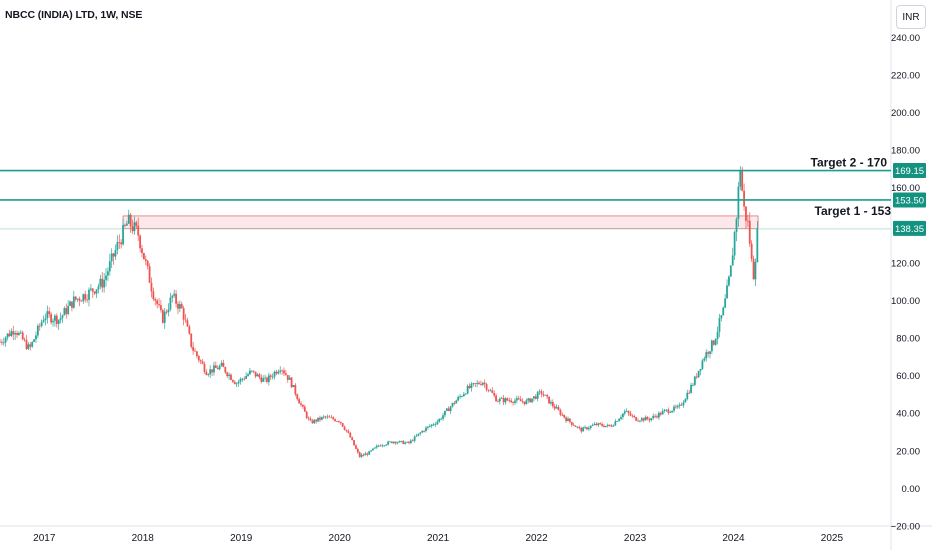 The height and width of the screenshot is (555, 932). Describe the element at coordinates (73, 15) in the screenshot. I see `chart-title: NBCC (INDIA) LTD, 1W, NSE` at that location.